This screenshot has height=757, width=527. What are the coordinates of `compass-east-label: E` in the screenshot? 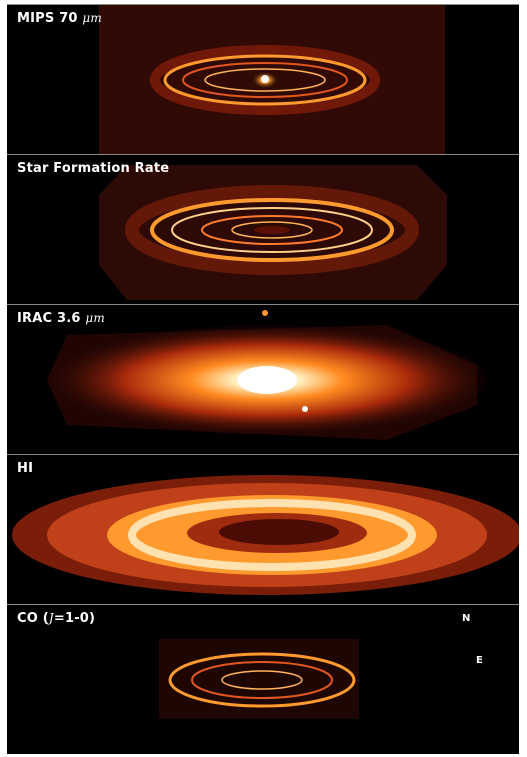 It's located at (479, 660).